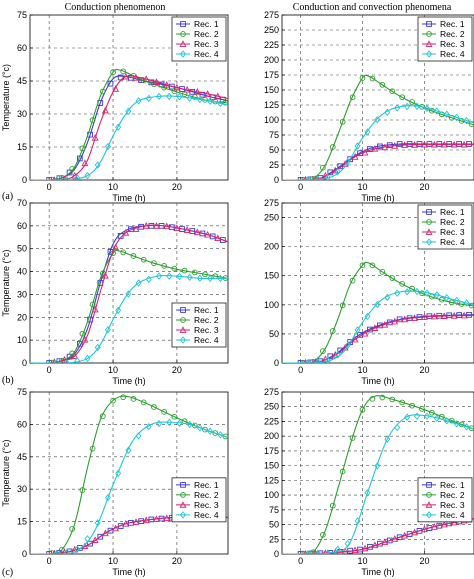 The image size is (474, 579). What do you see at coordinates (271, 407) in the screenshot?
I see `y-tick-label: 250` at bounding box center [271, 407].